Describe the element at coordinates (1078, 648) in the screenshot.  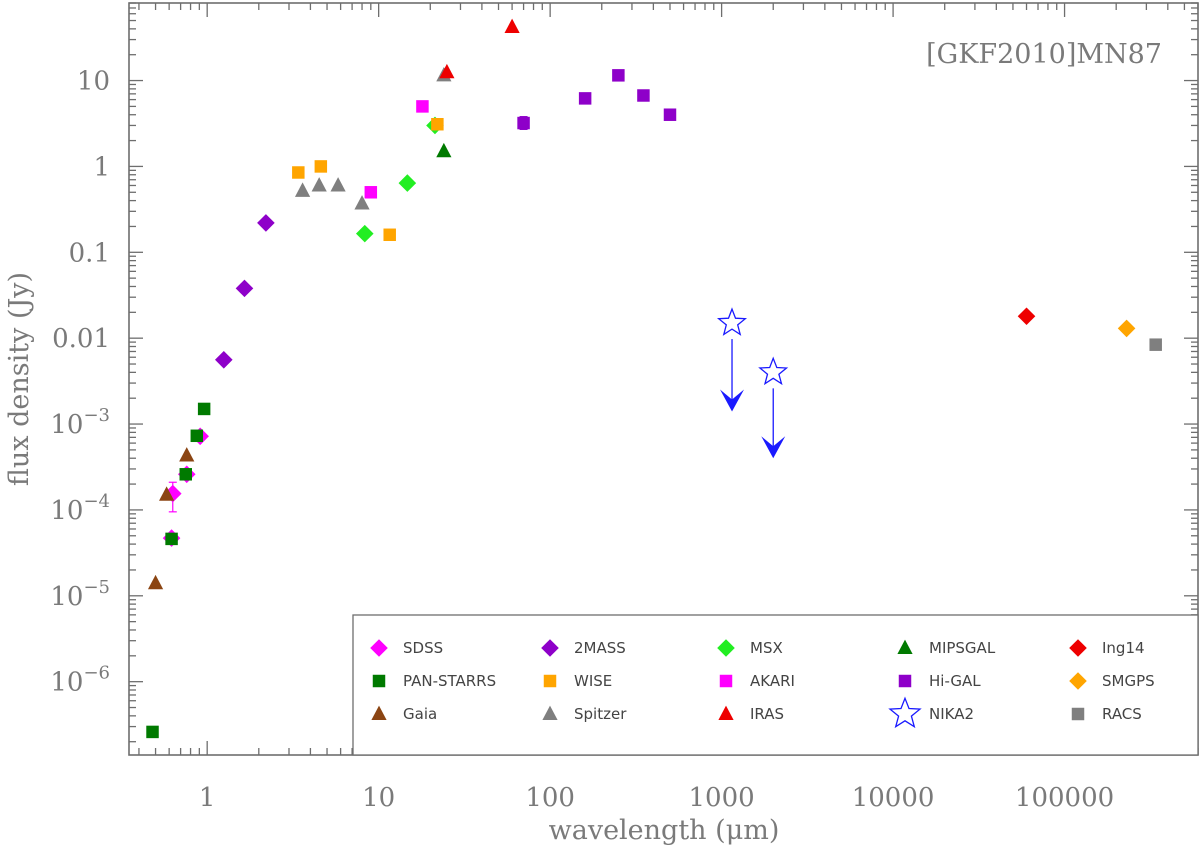
I see `legend-marker-ing14` at that location.